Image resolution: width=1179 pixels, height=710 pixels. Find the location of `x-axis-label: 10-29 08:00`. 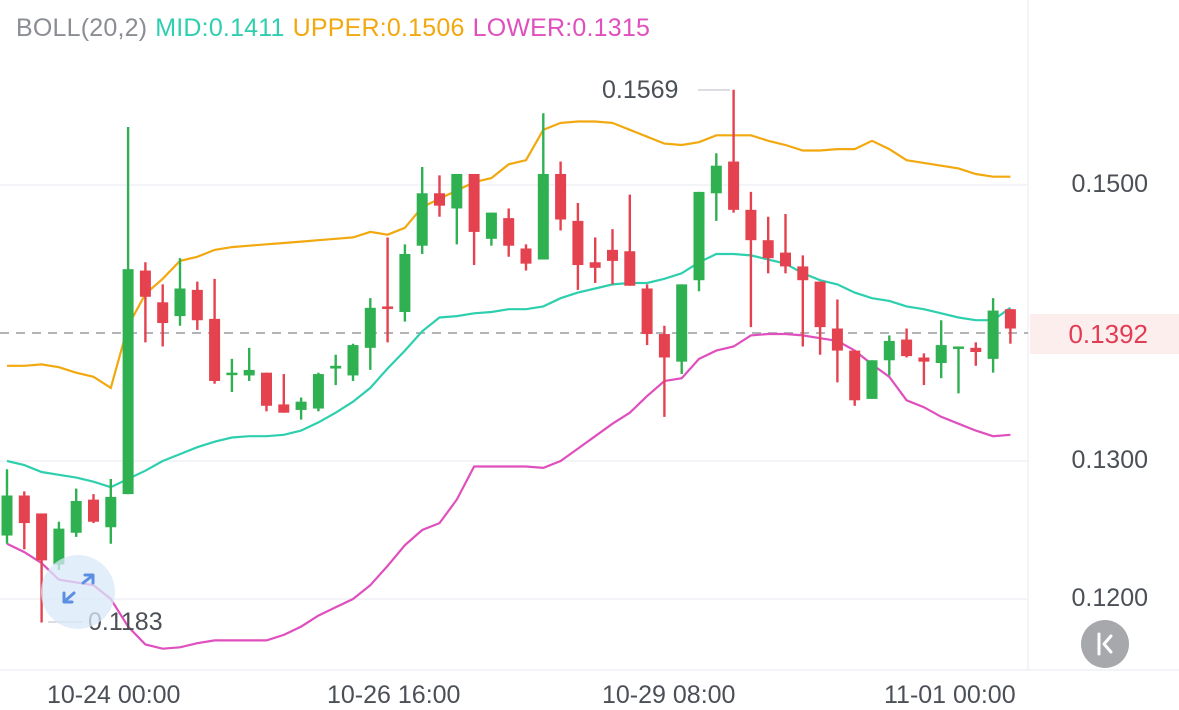

x-axis-label: 10-29 08:00 is located at coordinates (669, 695).